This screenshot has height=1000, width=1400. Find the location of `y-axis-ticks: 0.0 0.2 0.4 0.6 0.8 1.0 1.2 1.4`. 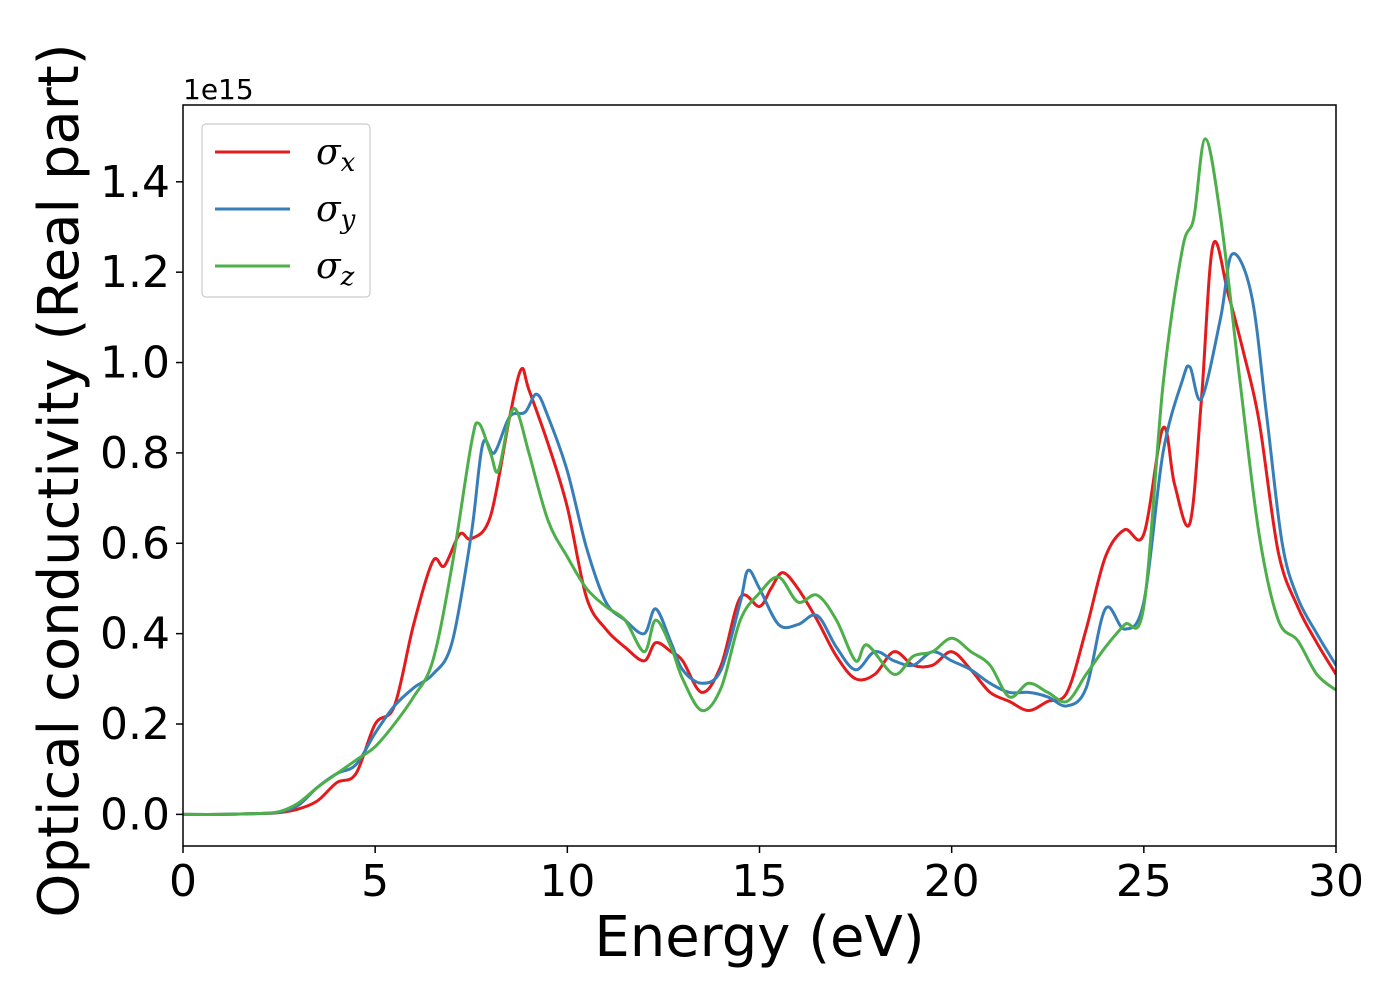

y-axis-ticks: 0.0 0.2 0.4 0.6 0.8 1.0 1.2 1.4 is located at coordinates (141, 498).